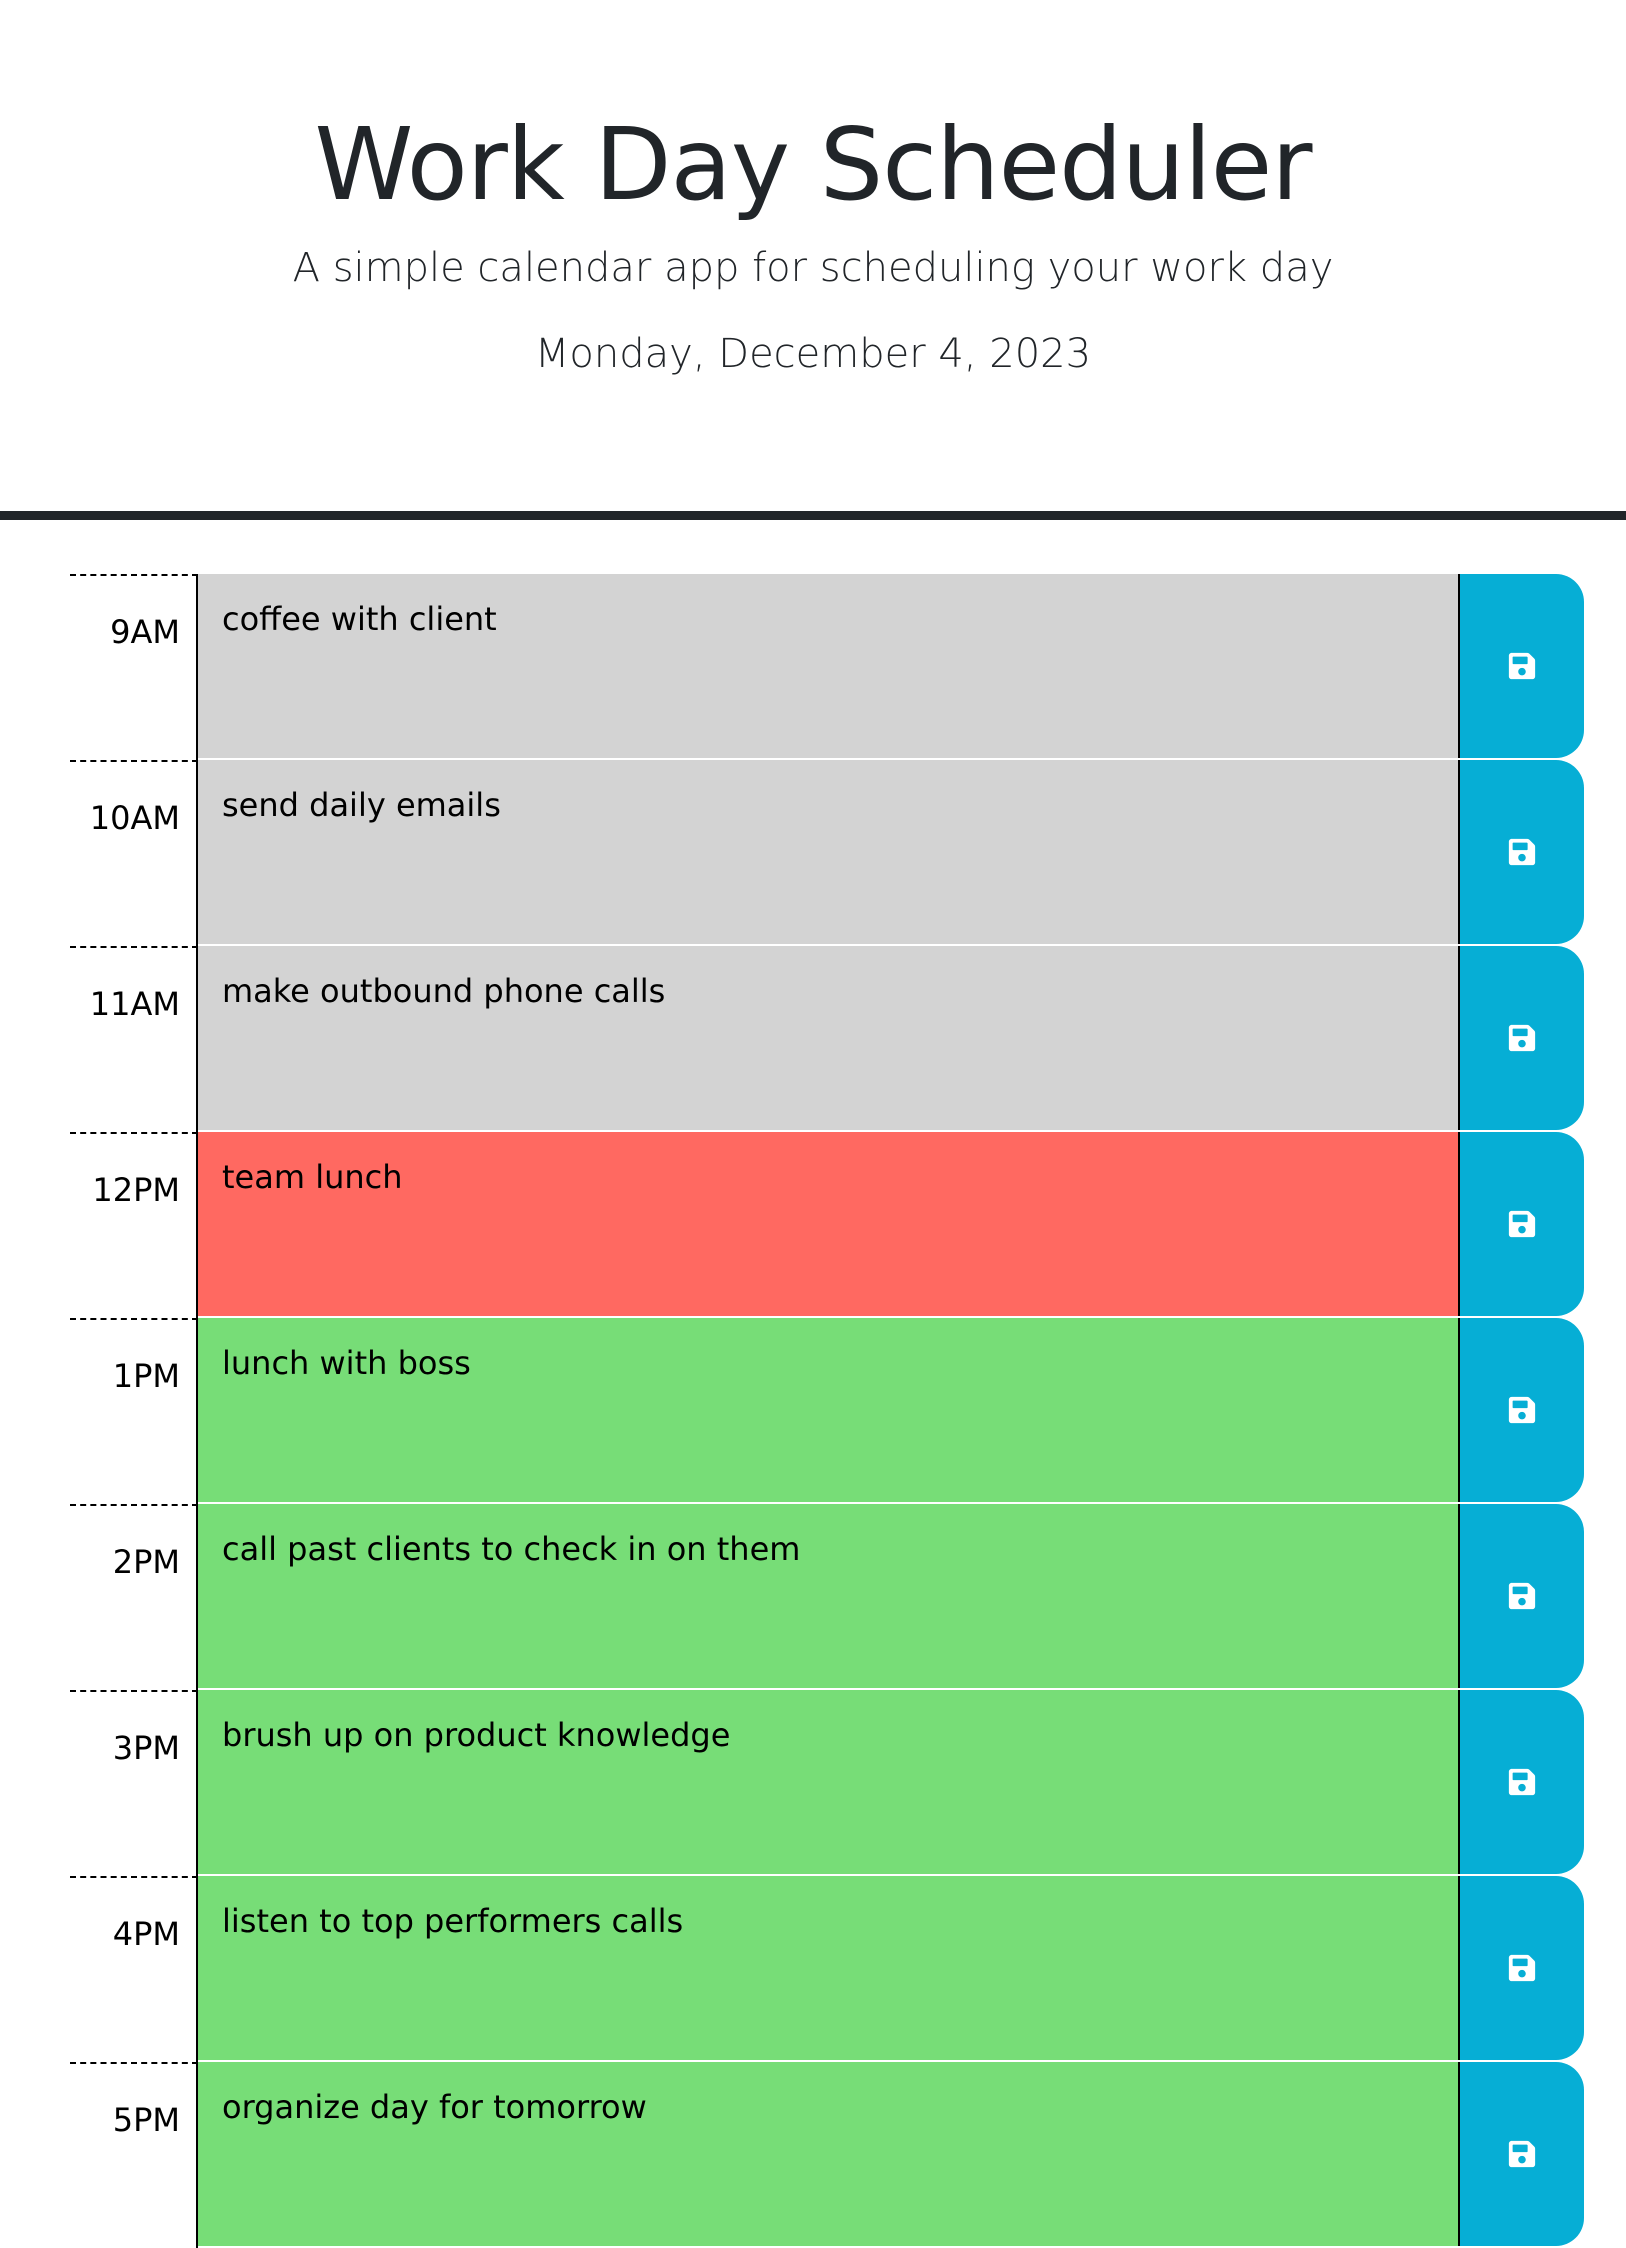 This screenshot has width=1626, height=2248. I want to click on hour-label: 5PM, so click(134, 2155).